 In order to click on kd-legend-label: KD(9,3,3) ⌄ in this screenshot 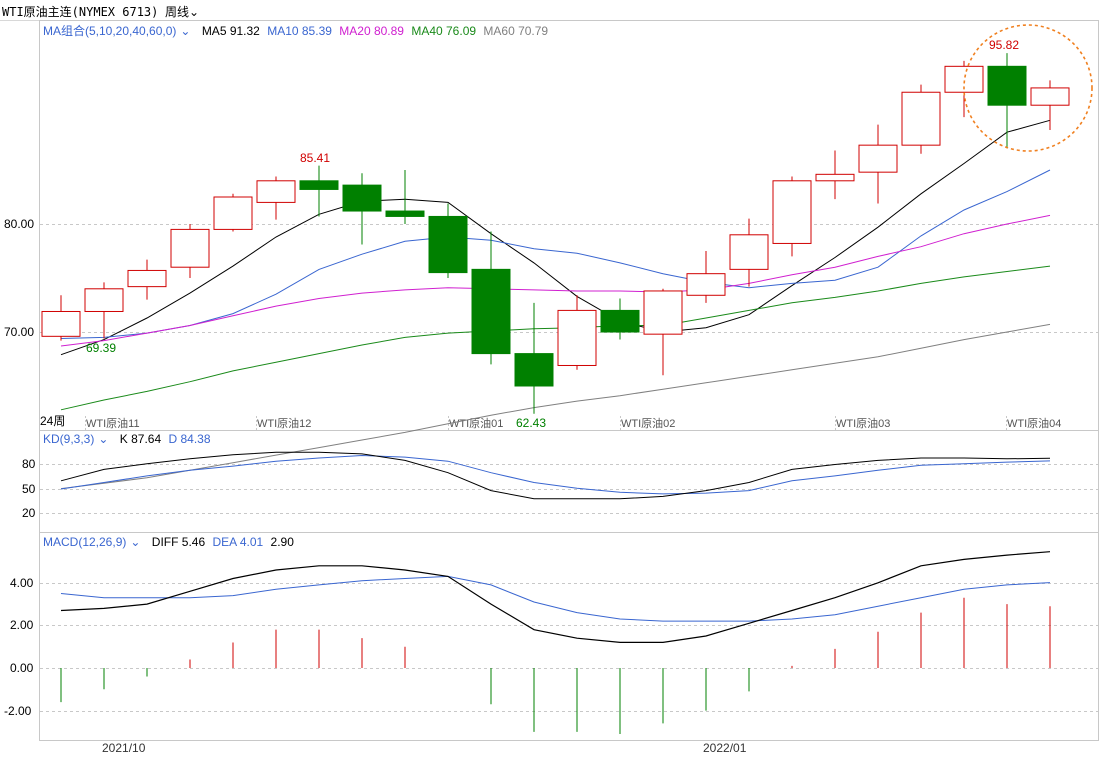, I will do `click(77, 439)`.